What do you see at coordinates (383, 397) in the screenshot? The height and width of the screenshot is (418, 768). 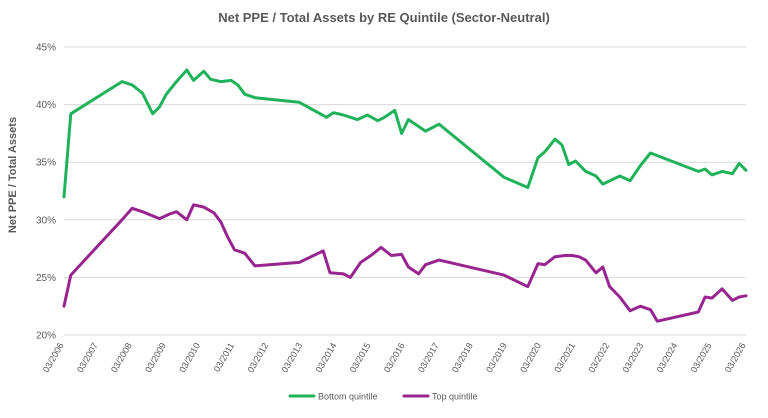 I see `legend: Bottom quintile Top quintile` at bounding box center [383, 397].